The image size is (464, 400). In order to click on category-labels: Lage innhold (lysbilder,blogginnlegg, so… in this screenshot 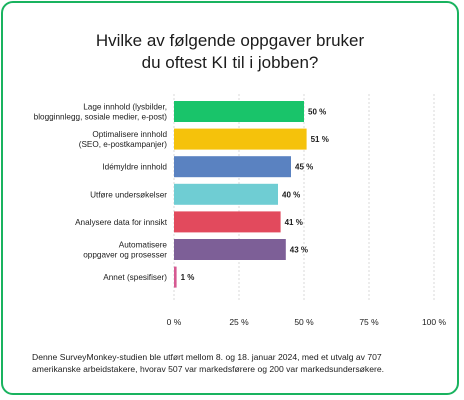, I will do `click(101, 193)`.